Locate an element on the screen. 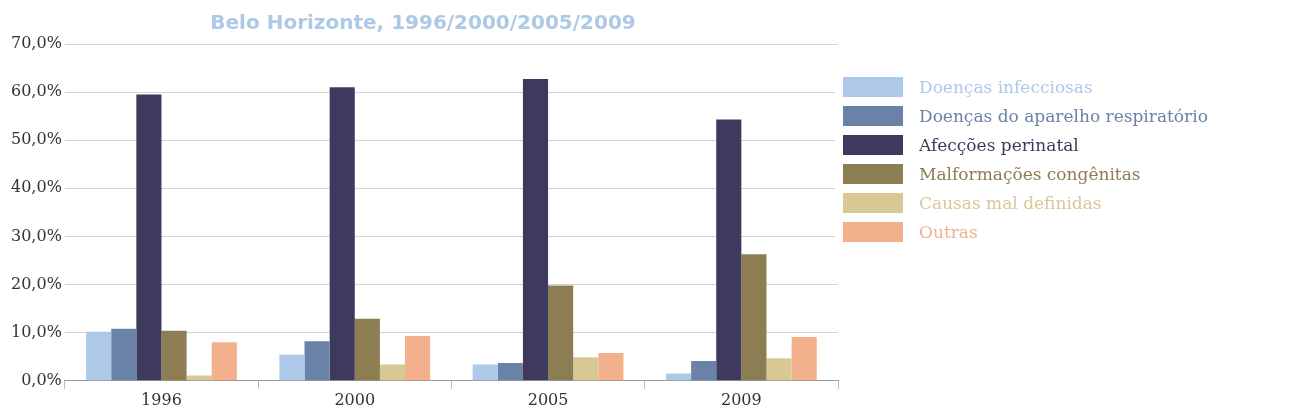  y-tick-label: 10,0% is located at coordinates (36, 331).